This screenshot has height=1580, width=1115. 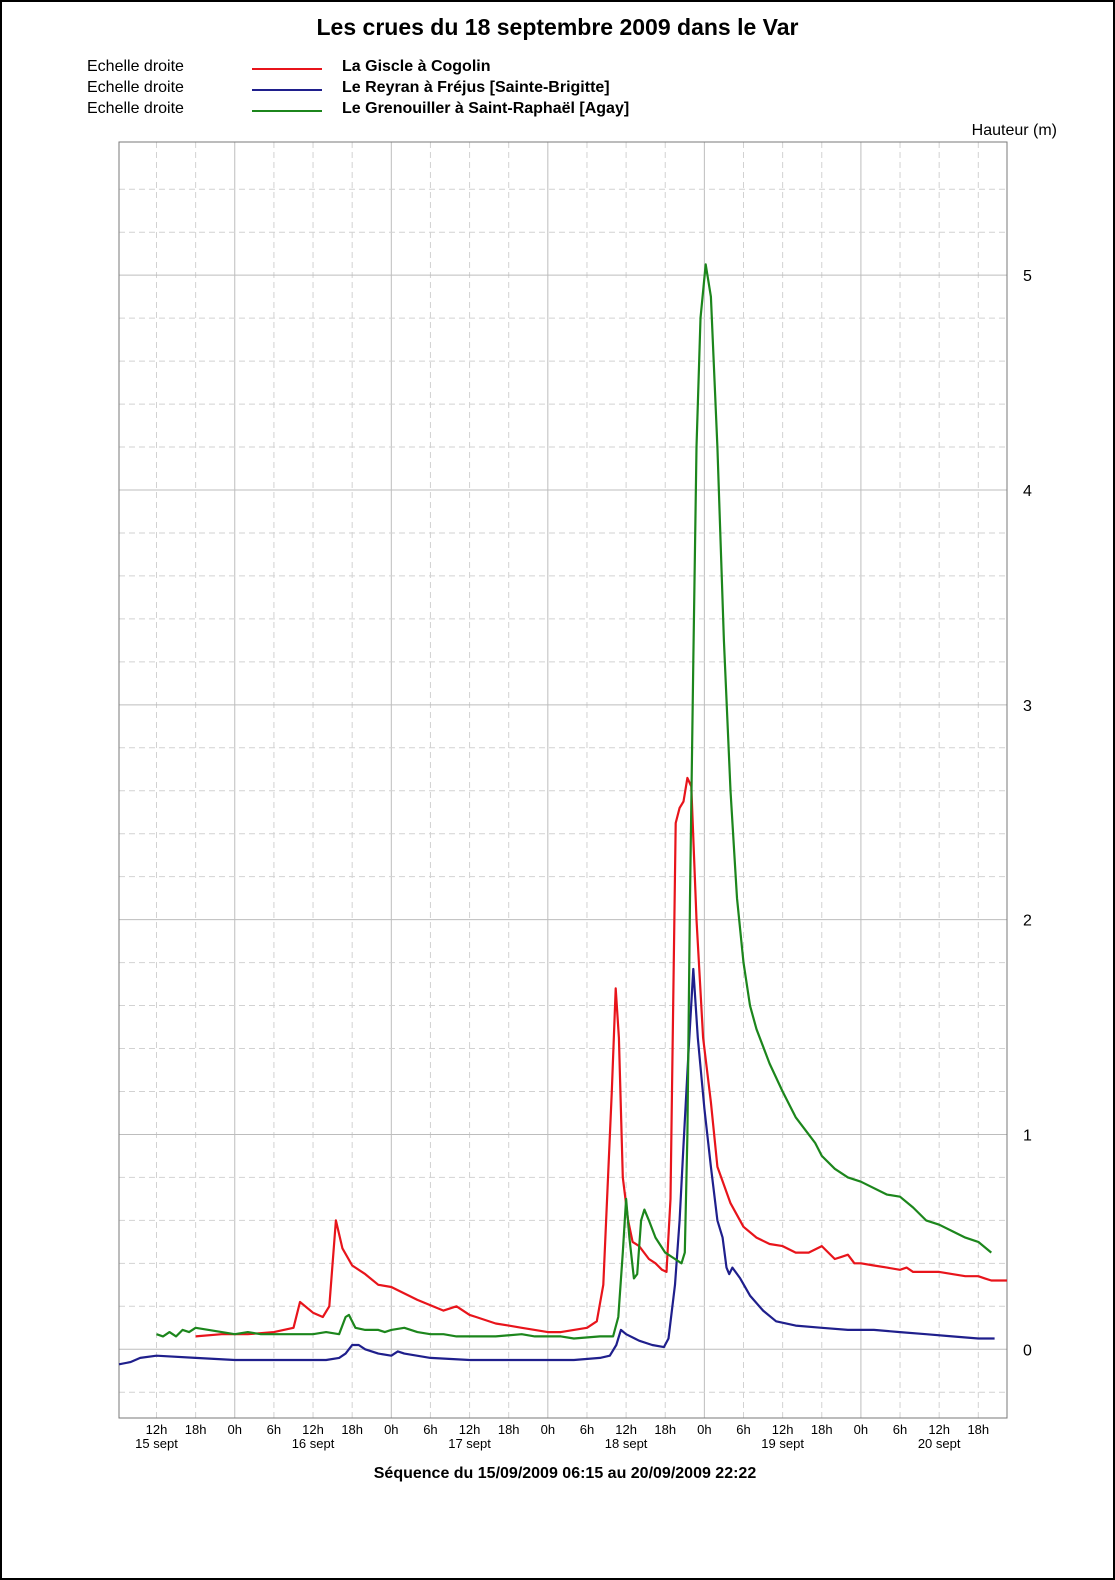 I want to click on y-tick-label: 4, so click(x=1027, y=491).